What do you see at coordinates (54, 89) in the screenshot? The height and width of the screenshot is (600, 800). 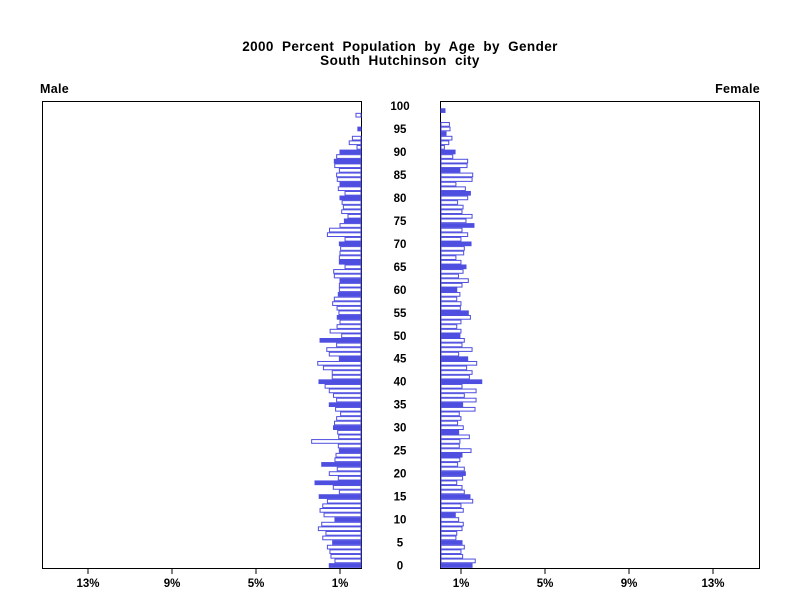 I see `male-panel-label: Male` at bounding box center [54, 89].